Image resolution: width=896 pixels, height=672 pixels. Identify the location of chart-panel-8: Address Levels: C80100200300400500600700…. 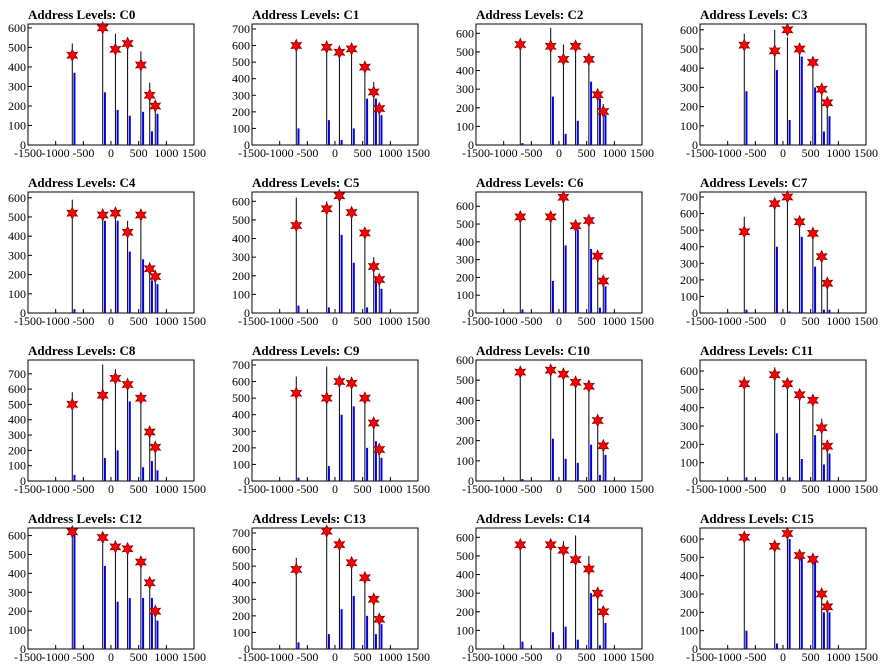
(107, 419).